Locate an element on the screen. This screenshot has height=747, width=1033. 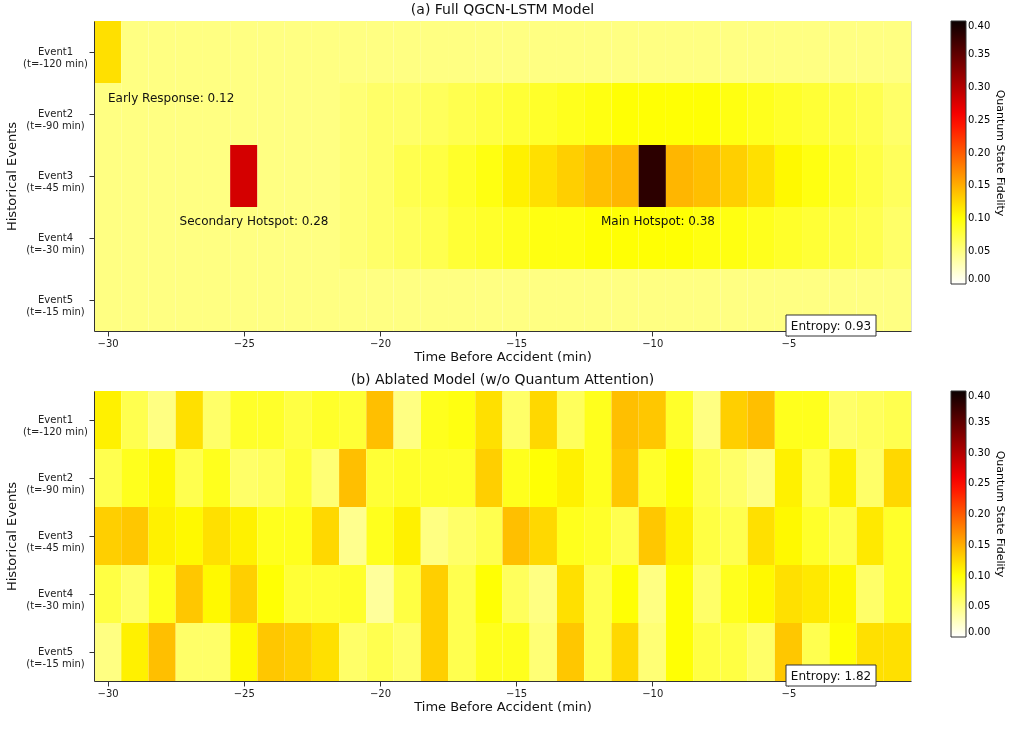
chart-title: (b) Ablated Model (w/o Quantum Attention) is located at coordinates (502, 379).